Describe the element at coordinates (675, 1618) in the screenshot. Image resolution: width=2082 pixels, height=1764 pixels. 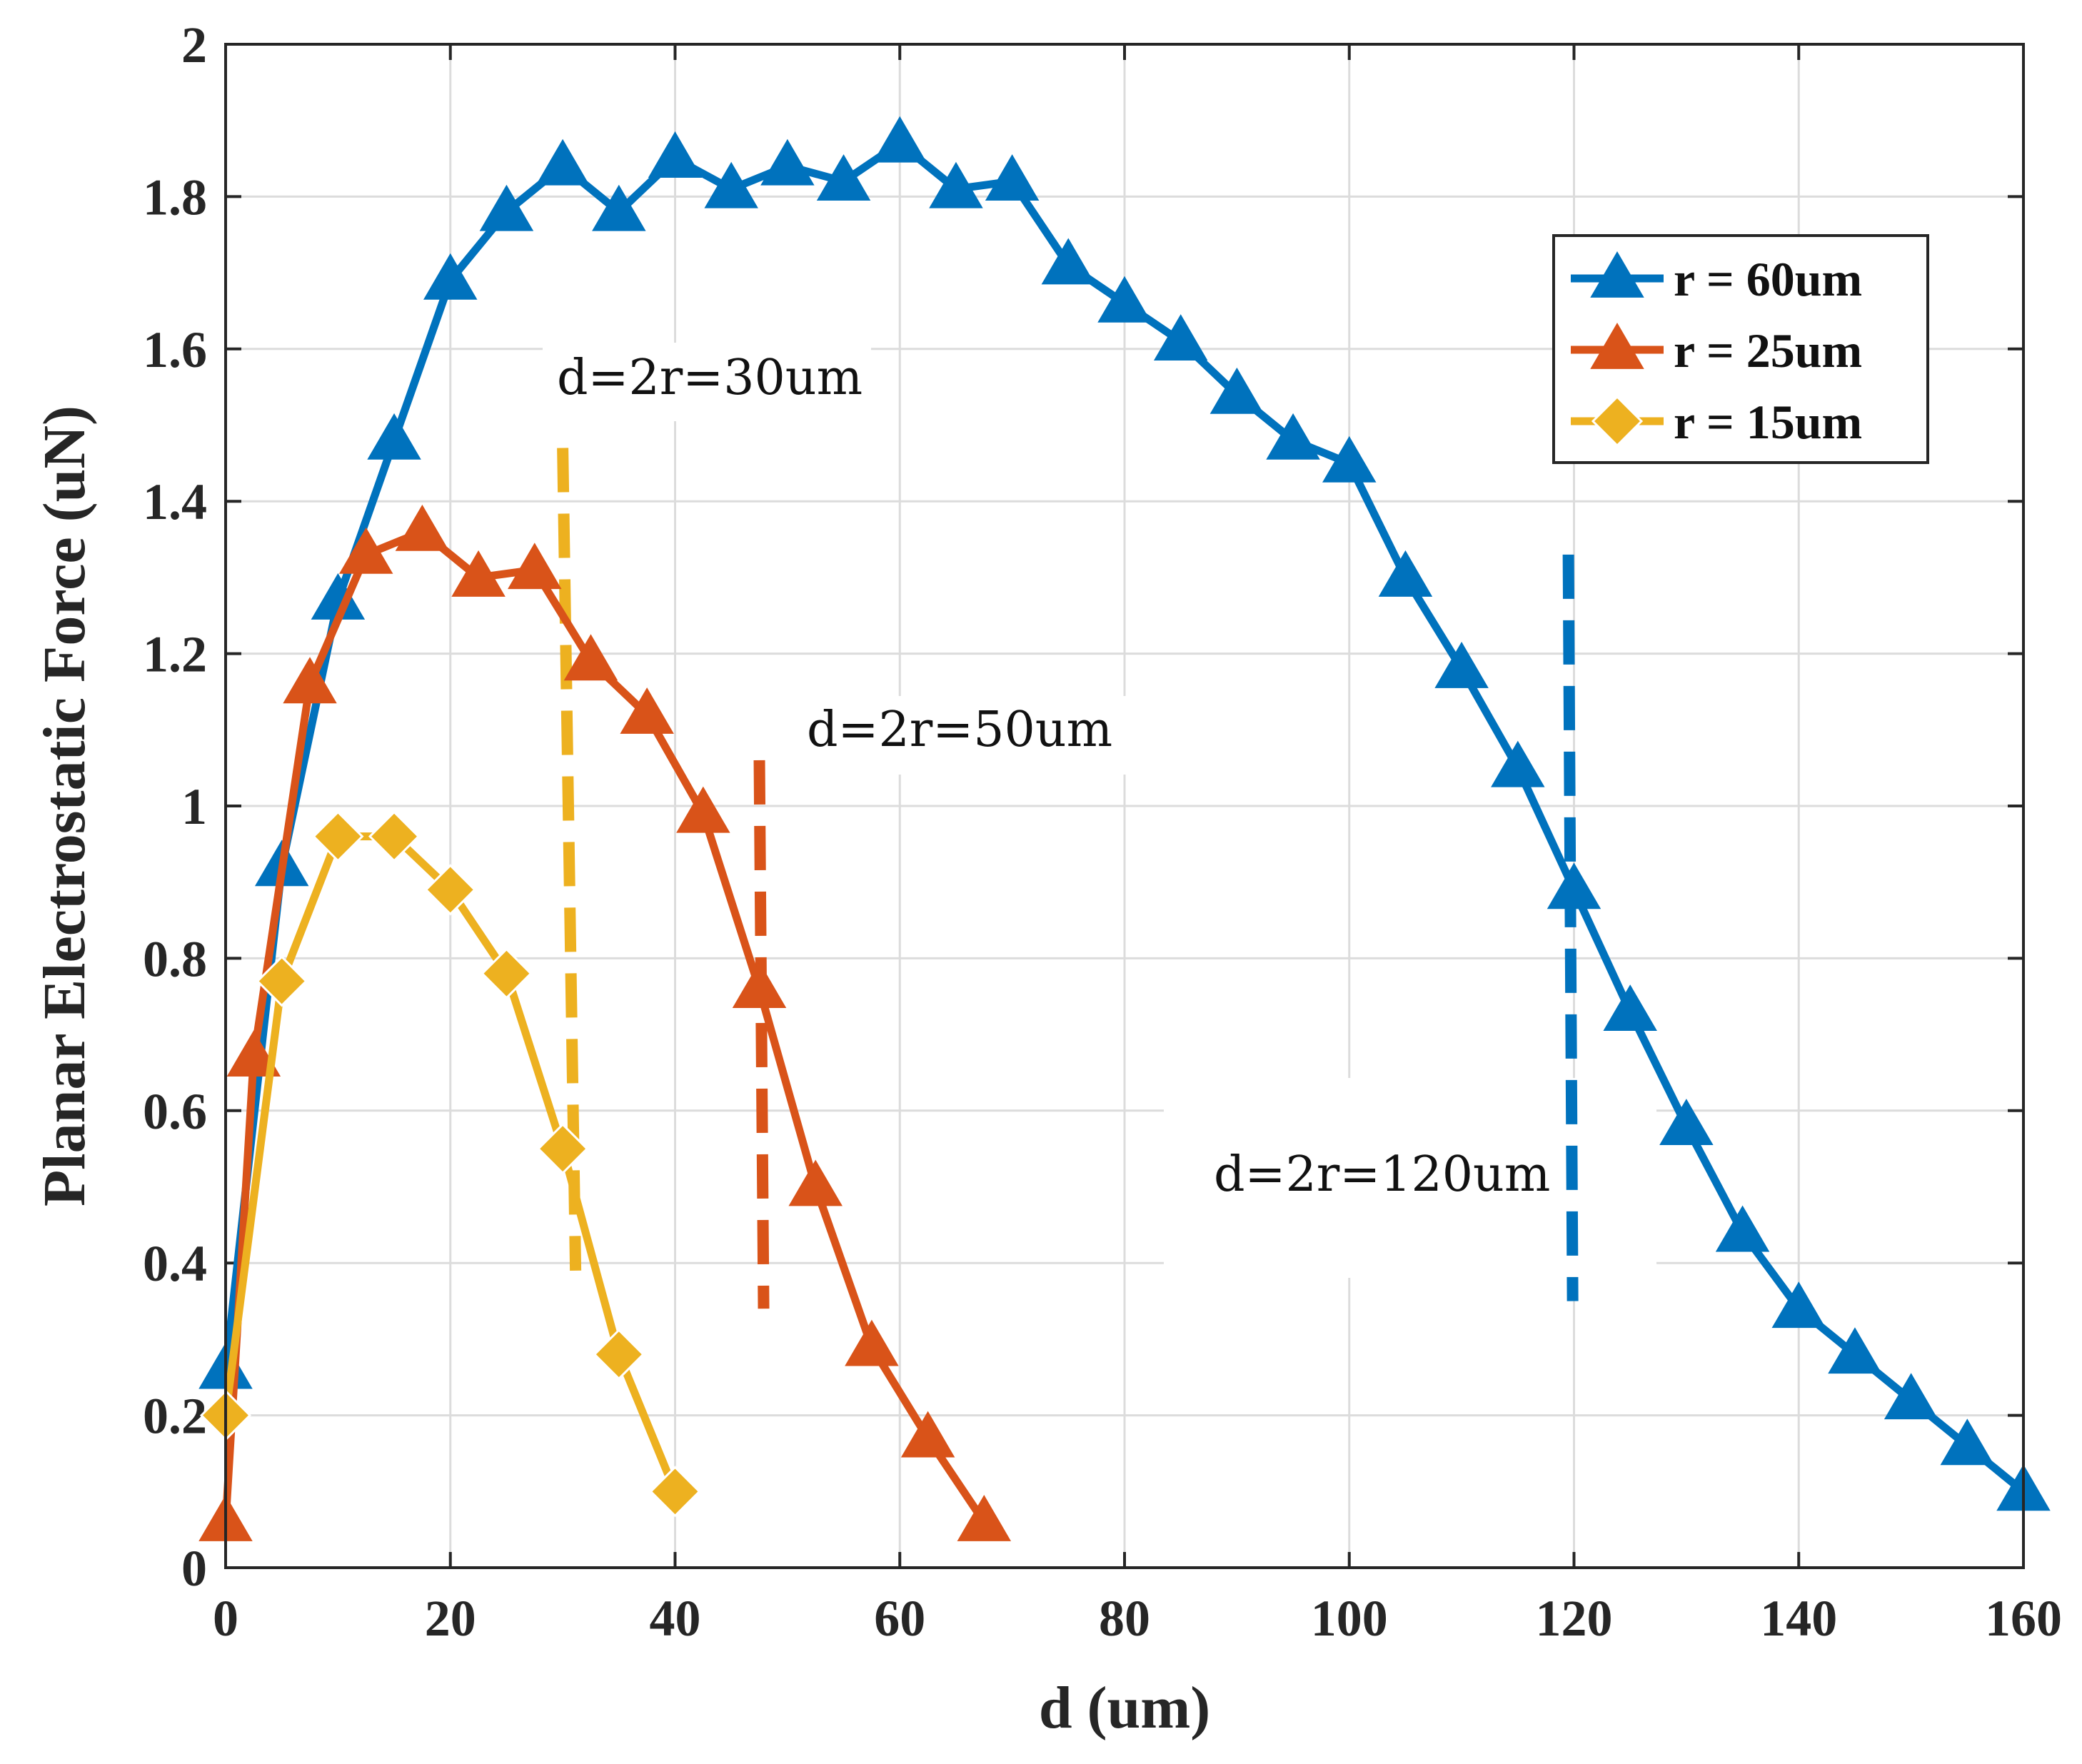
I see `x-tick-label: 40` at that location.